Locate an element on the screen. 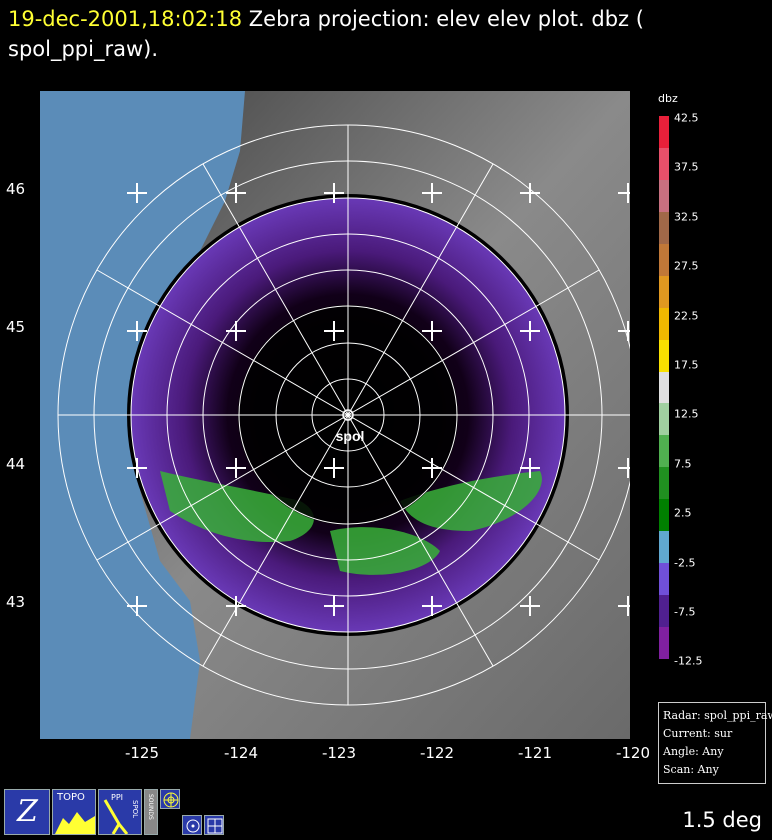 This screenshot has width=772, height=840. colorbar-title: dbz is located at coordinates (668, 98).